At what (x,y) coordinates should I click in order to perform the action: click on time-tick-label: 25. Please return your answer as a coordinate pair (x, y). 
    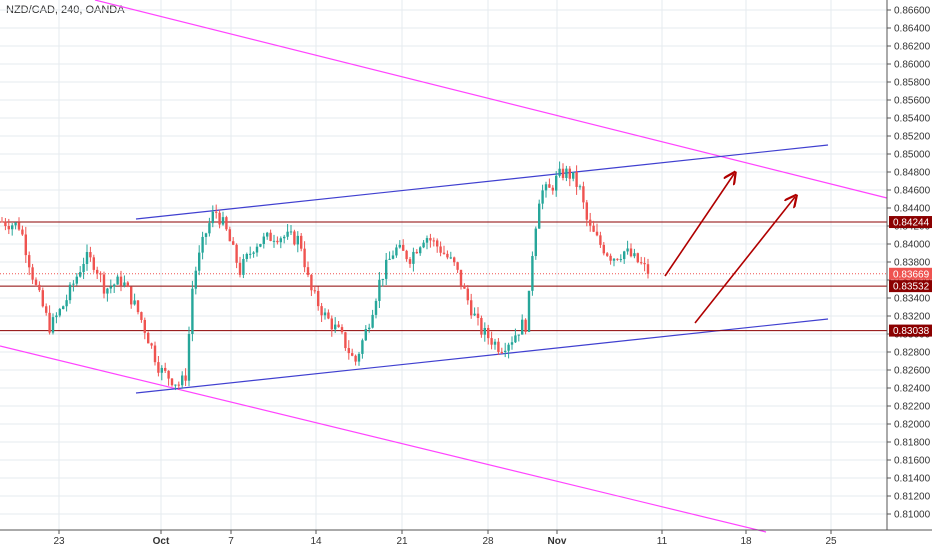
    Looking at the image, I should click on (831, 541).